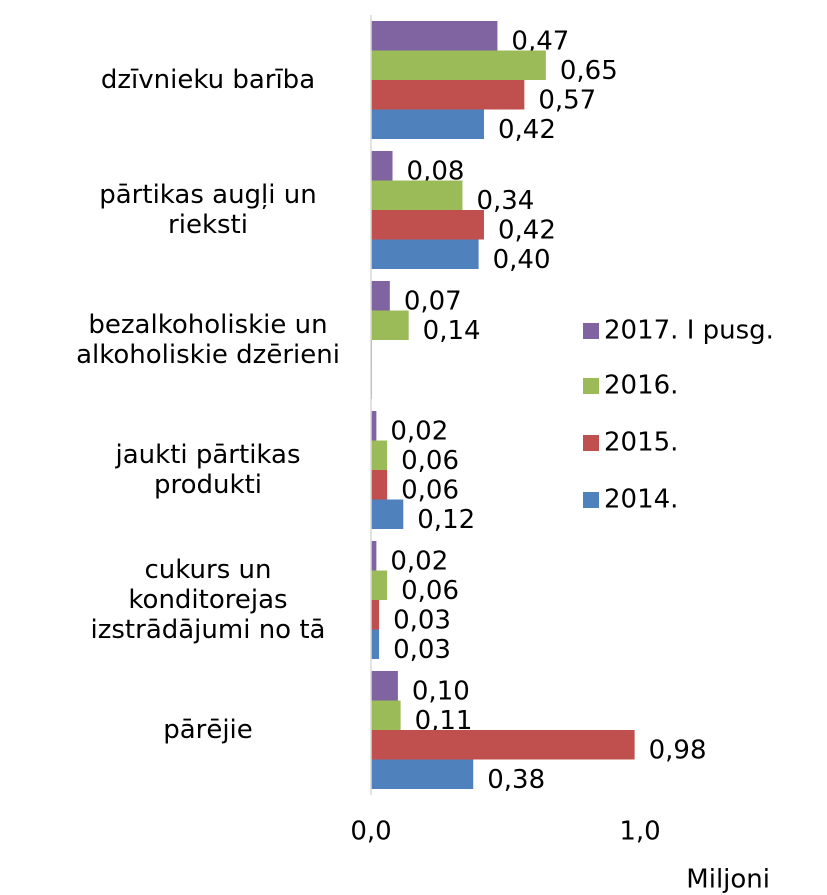 This screenshot has width=827, height=895. I want to click on data-label: 0,65, so click(589, 71).